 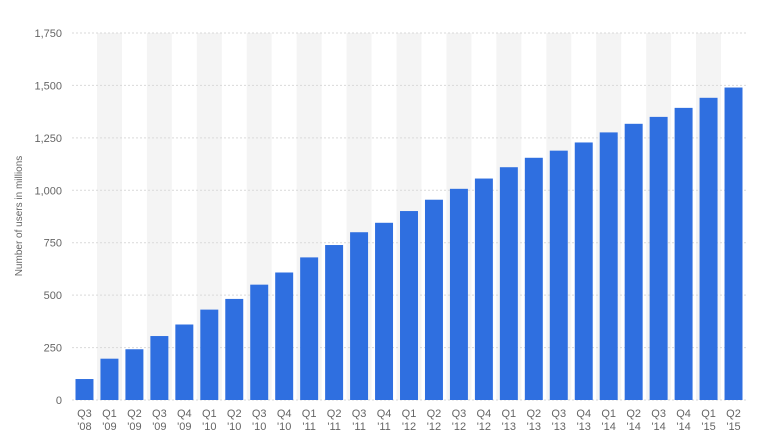 What do you see at coordinates (708, 420) in the screenshot?
I see `x-tick-label: Q1'15` at bounding box center [708, 420].